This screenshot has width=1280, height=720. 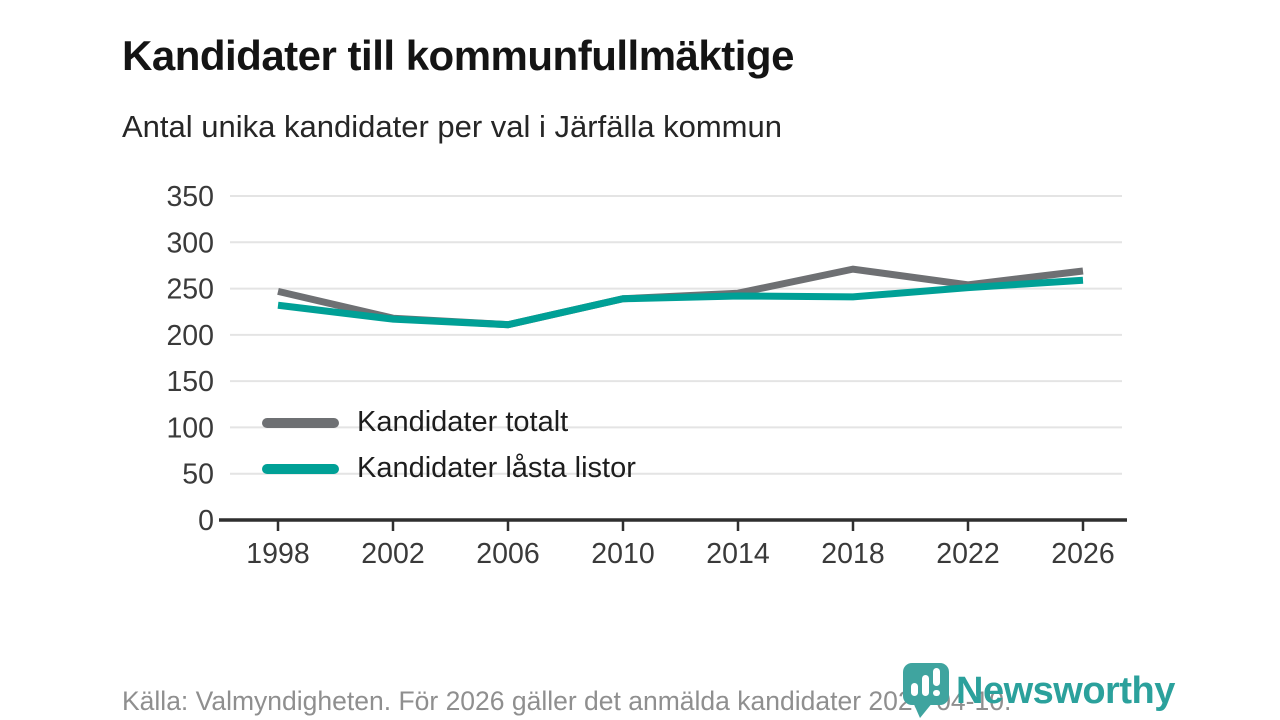 What do you see at coordinates (392, 554) in the screenshot?
I see `svg-text: 2002` at bounding box center [392, 554].